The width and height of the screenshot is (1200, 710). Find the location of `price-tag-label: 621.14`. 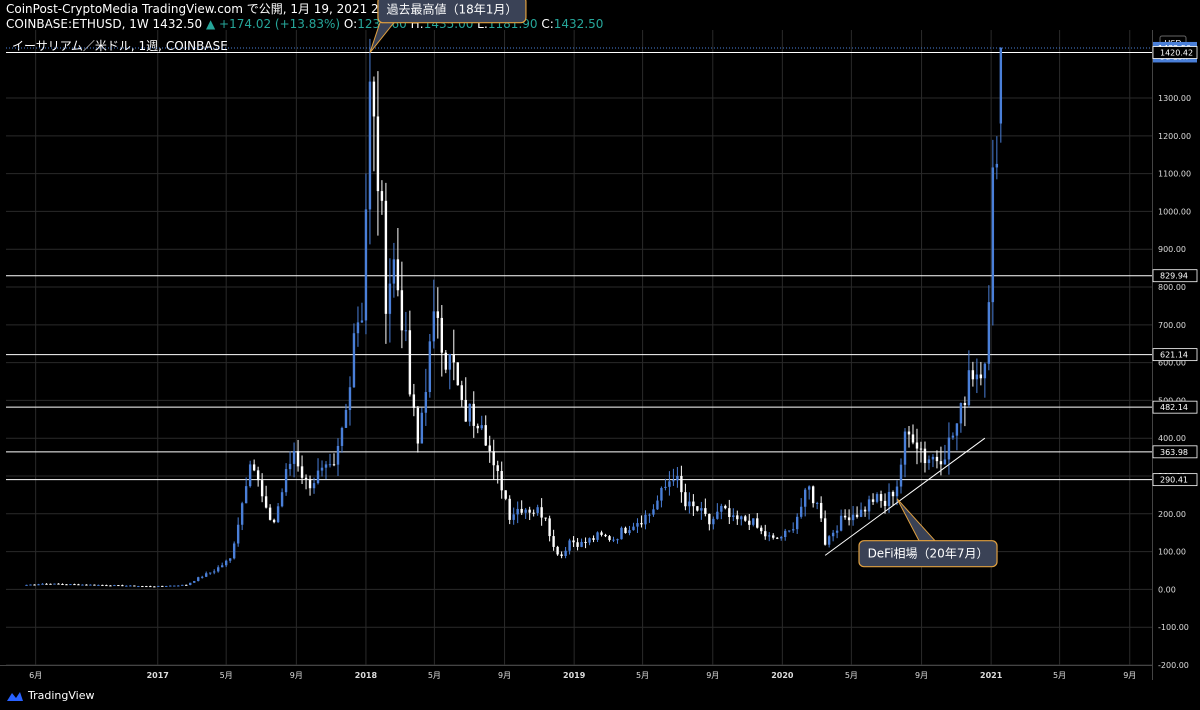

price-tag-label: 621.14 is located at coordinates (1174, 355).